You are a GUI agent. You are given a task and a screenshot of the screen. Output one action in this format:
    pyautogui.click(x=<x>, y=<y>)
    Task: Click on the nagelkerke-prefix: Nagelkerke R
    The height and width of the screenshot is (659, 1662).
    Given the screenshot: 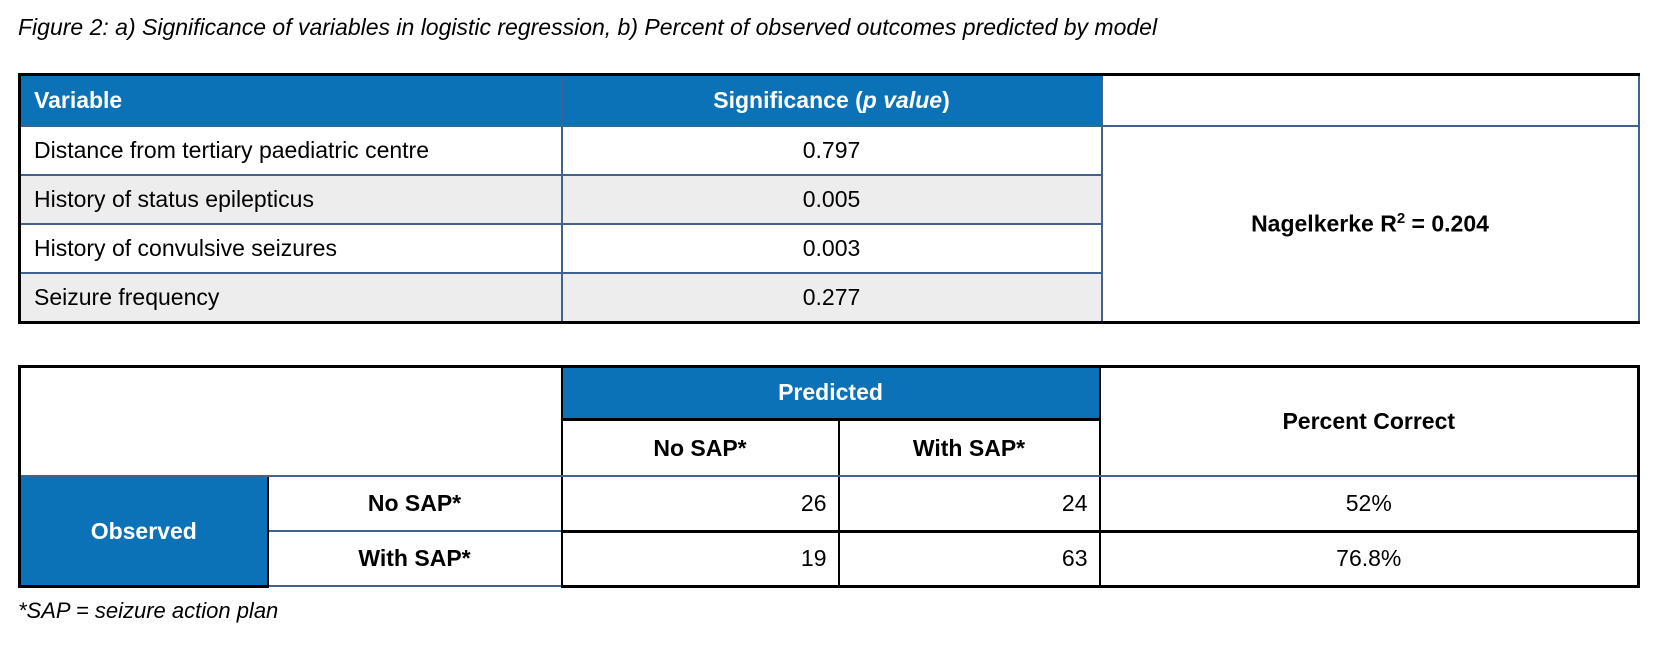 What is the action you would take?
    pyautogui.click(x=1324, y=223)
    